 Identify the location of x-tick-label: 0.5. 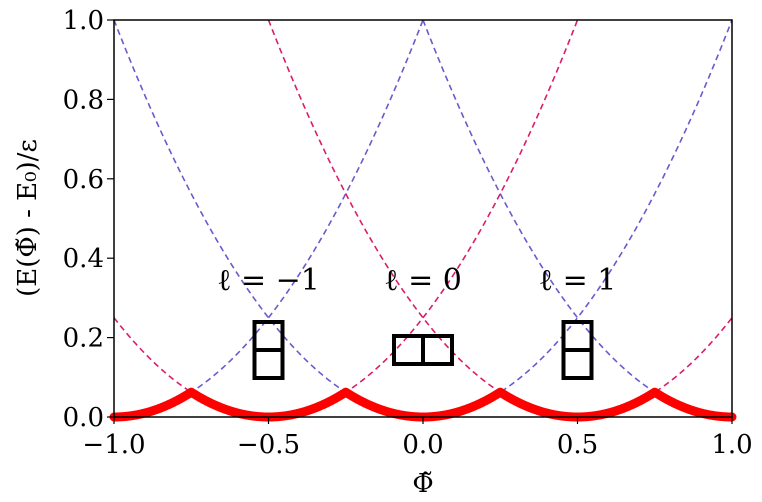
(577, 445).